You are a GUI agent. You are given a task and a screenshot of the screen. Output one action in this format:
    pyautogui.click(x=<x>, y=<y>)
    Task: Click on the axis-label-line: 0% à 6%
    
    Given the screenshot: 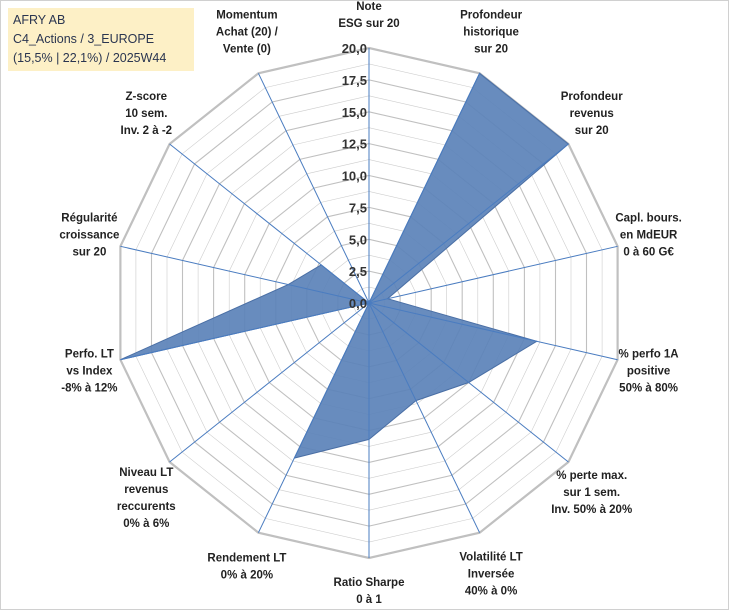 What is the action you would take?
    pyautogui.click(x=146, y=524)
    